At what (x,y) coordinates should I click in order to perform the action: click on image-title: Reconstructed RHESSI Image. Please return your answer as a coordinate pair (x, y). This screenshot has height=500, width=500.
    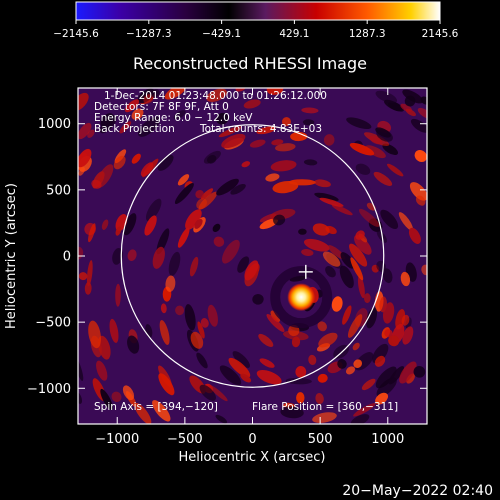
    Looking at the image, I should click on (250, 63).